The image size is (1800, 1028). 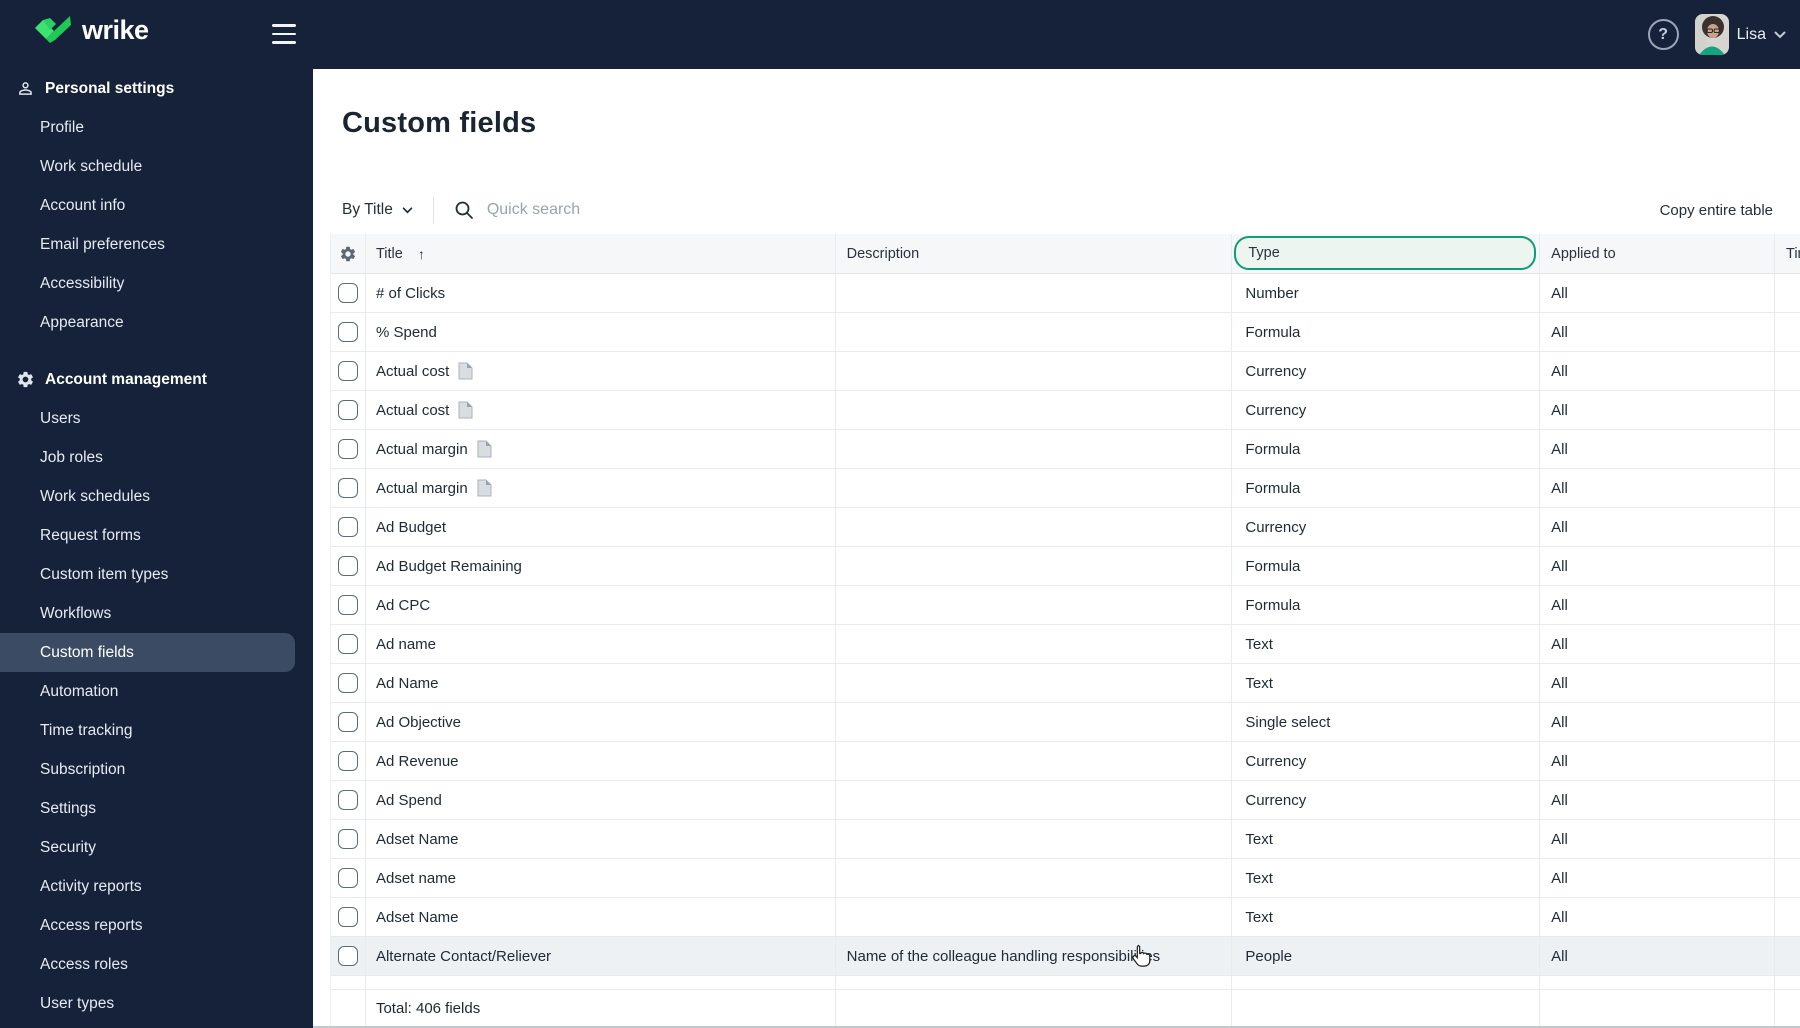 I want to click on wrike-logo-icon, so click(x=53, y=29).